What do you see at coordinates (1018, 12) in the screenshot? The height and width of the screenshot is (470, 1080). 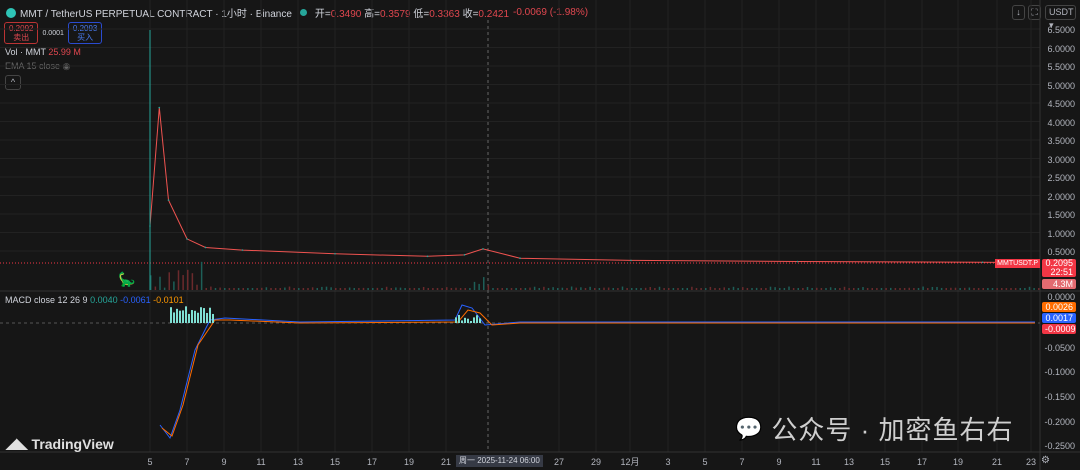 I see `download-button: ↓` at bounding box center [1018, 12].